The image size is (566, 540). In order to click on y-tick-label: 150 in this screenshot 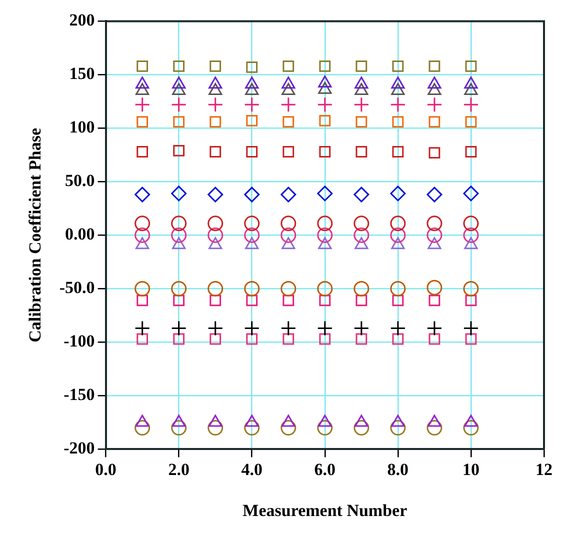, I will do `click(82, 74)`.